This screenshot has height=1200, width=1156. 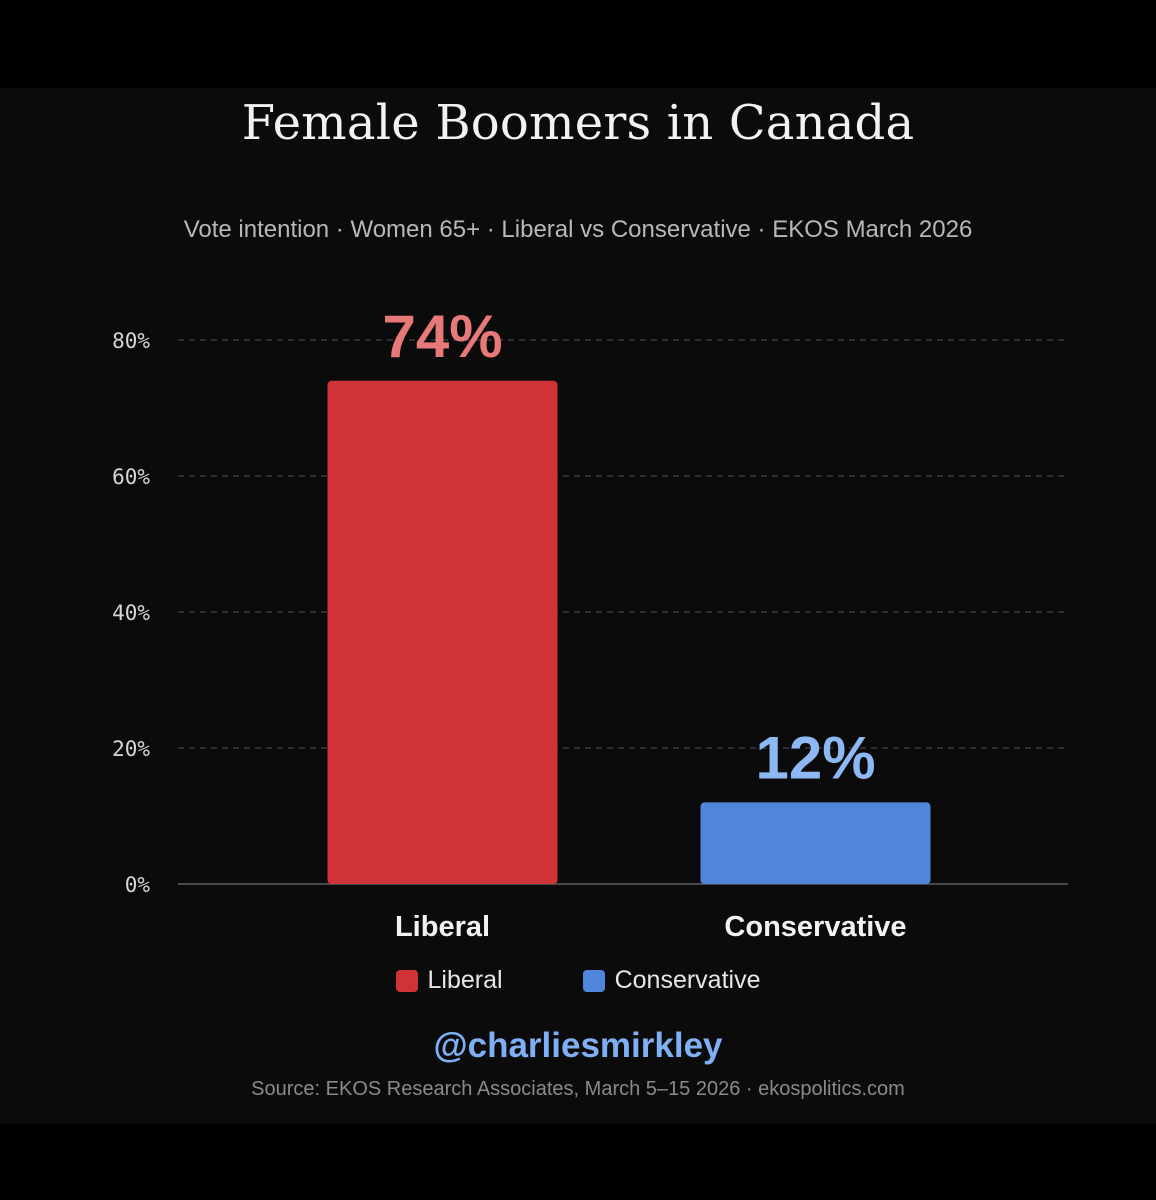 I want to click on legend-label-liberal: Liberal, so click(x=465, y=980).